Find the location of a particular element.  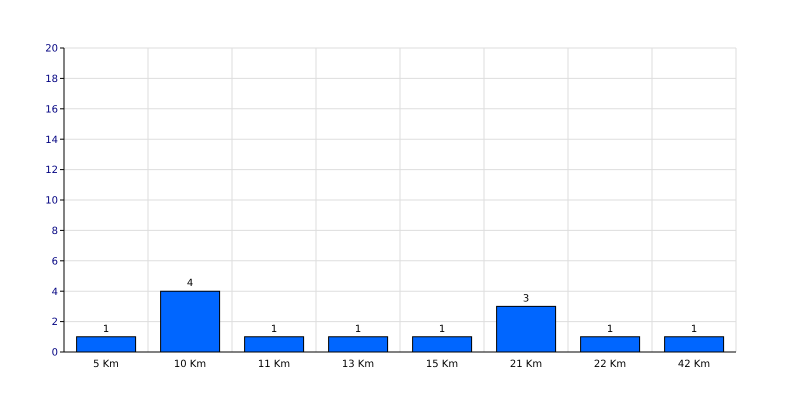

y-tick-label: 10 is located at coordinates (51, 201).